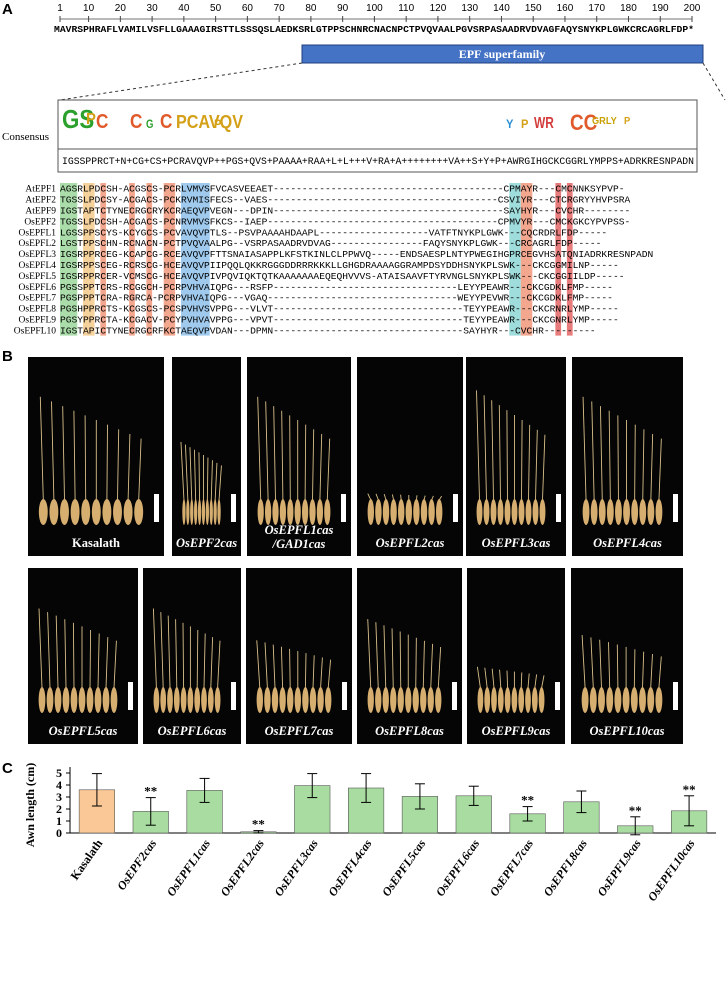 The image size is (727, 1006). Describe the element at coordinates (458, 867) in the screenshot. I see `x-tick-label: OsEPFL6cas` at that location.